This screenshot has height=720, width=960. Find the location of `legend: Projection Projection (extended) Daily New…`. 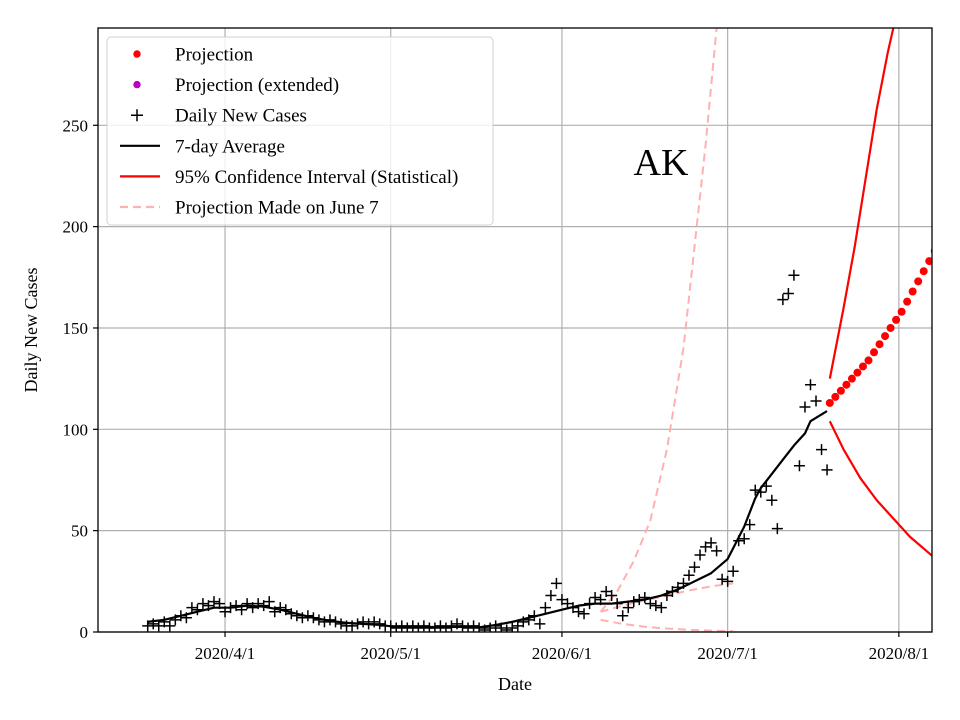

legend: Projection Projection (extended) Daily New… is located at coordinates (300, 131).